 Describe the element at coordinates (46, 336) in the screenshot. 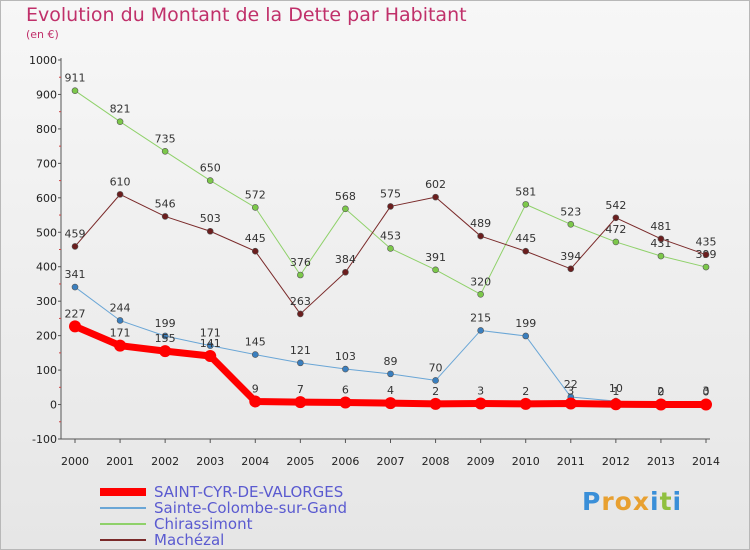

I see `y-tick-label: 200` at that location.